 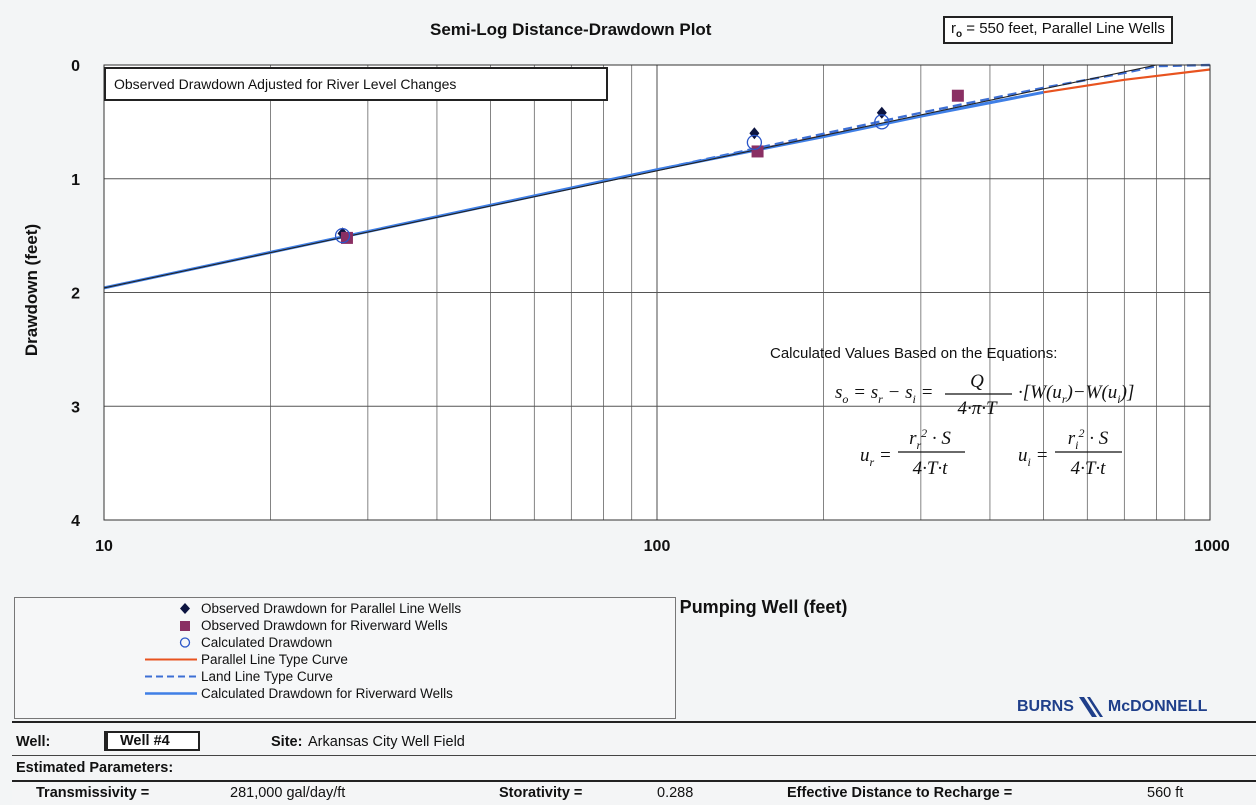 What do you see at coordinates (1090, 707) in the screenshot?
I see `logo-mark-icon` at bounding box center [1090, 707].